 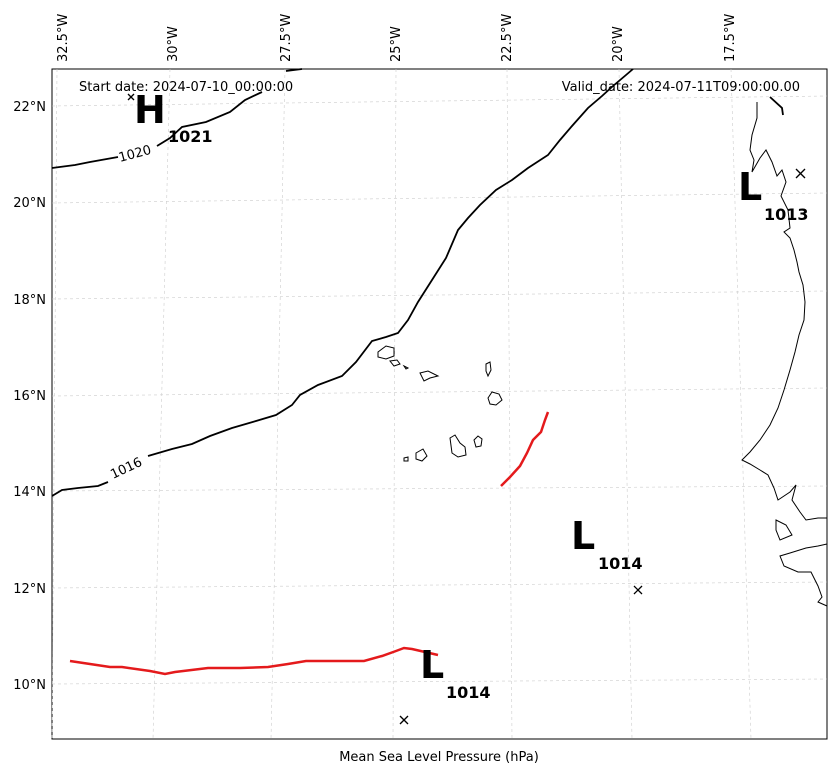 I want to click on lon-tick-label: 17.5°W, so click(x=730, y=38).